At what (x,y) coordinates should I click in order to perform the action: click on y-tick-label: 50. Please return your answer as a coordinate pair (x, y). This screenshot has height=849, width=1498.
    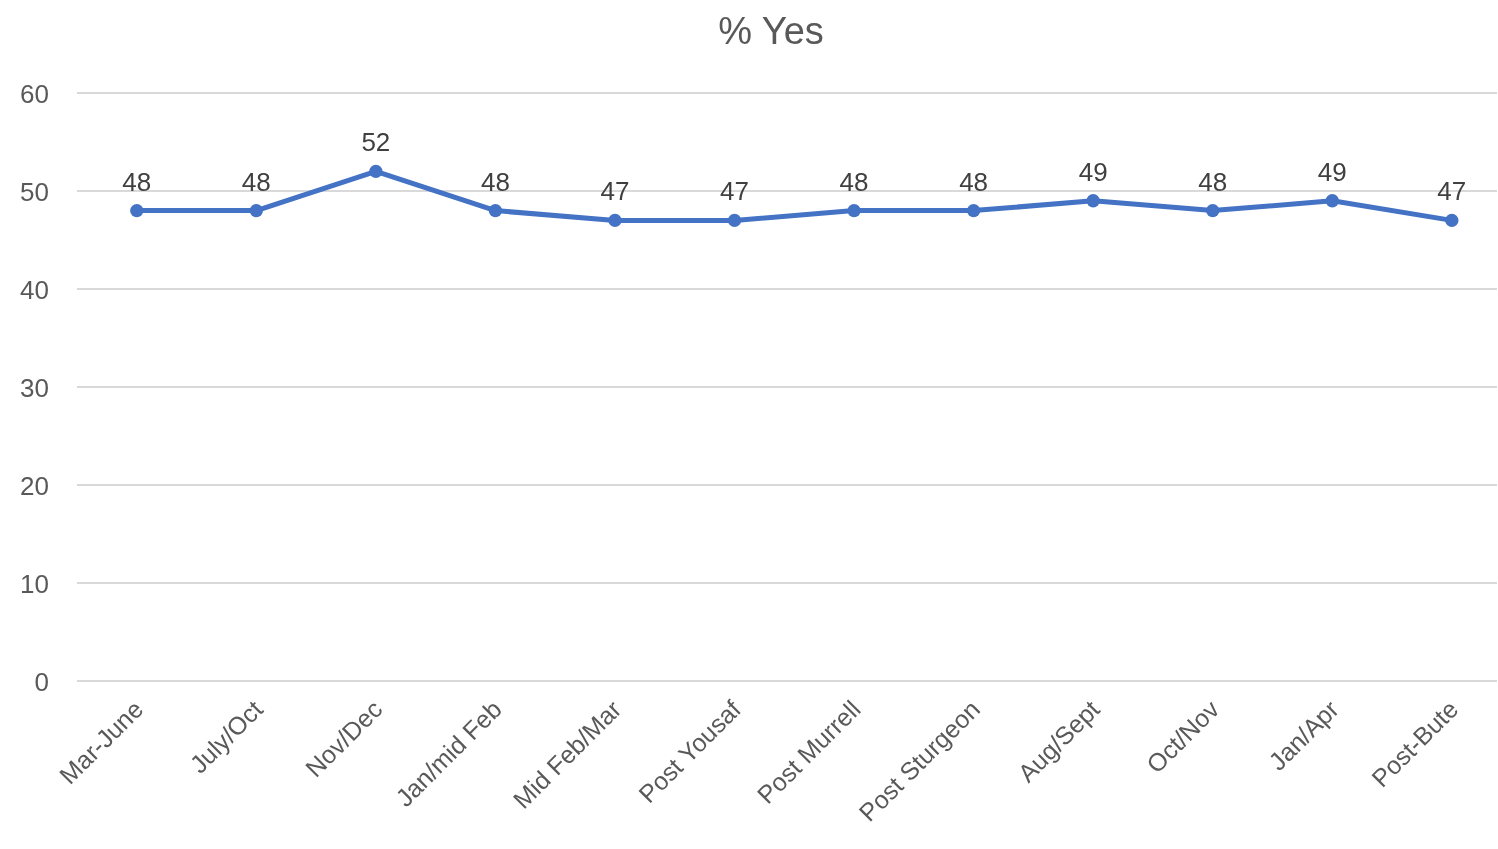
    Looking at the image, I should click on (34, 191).